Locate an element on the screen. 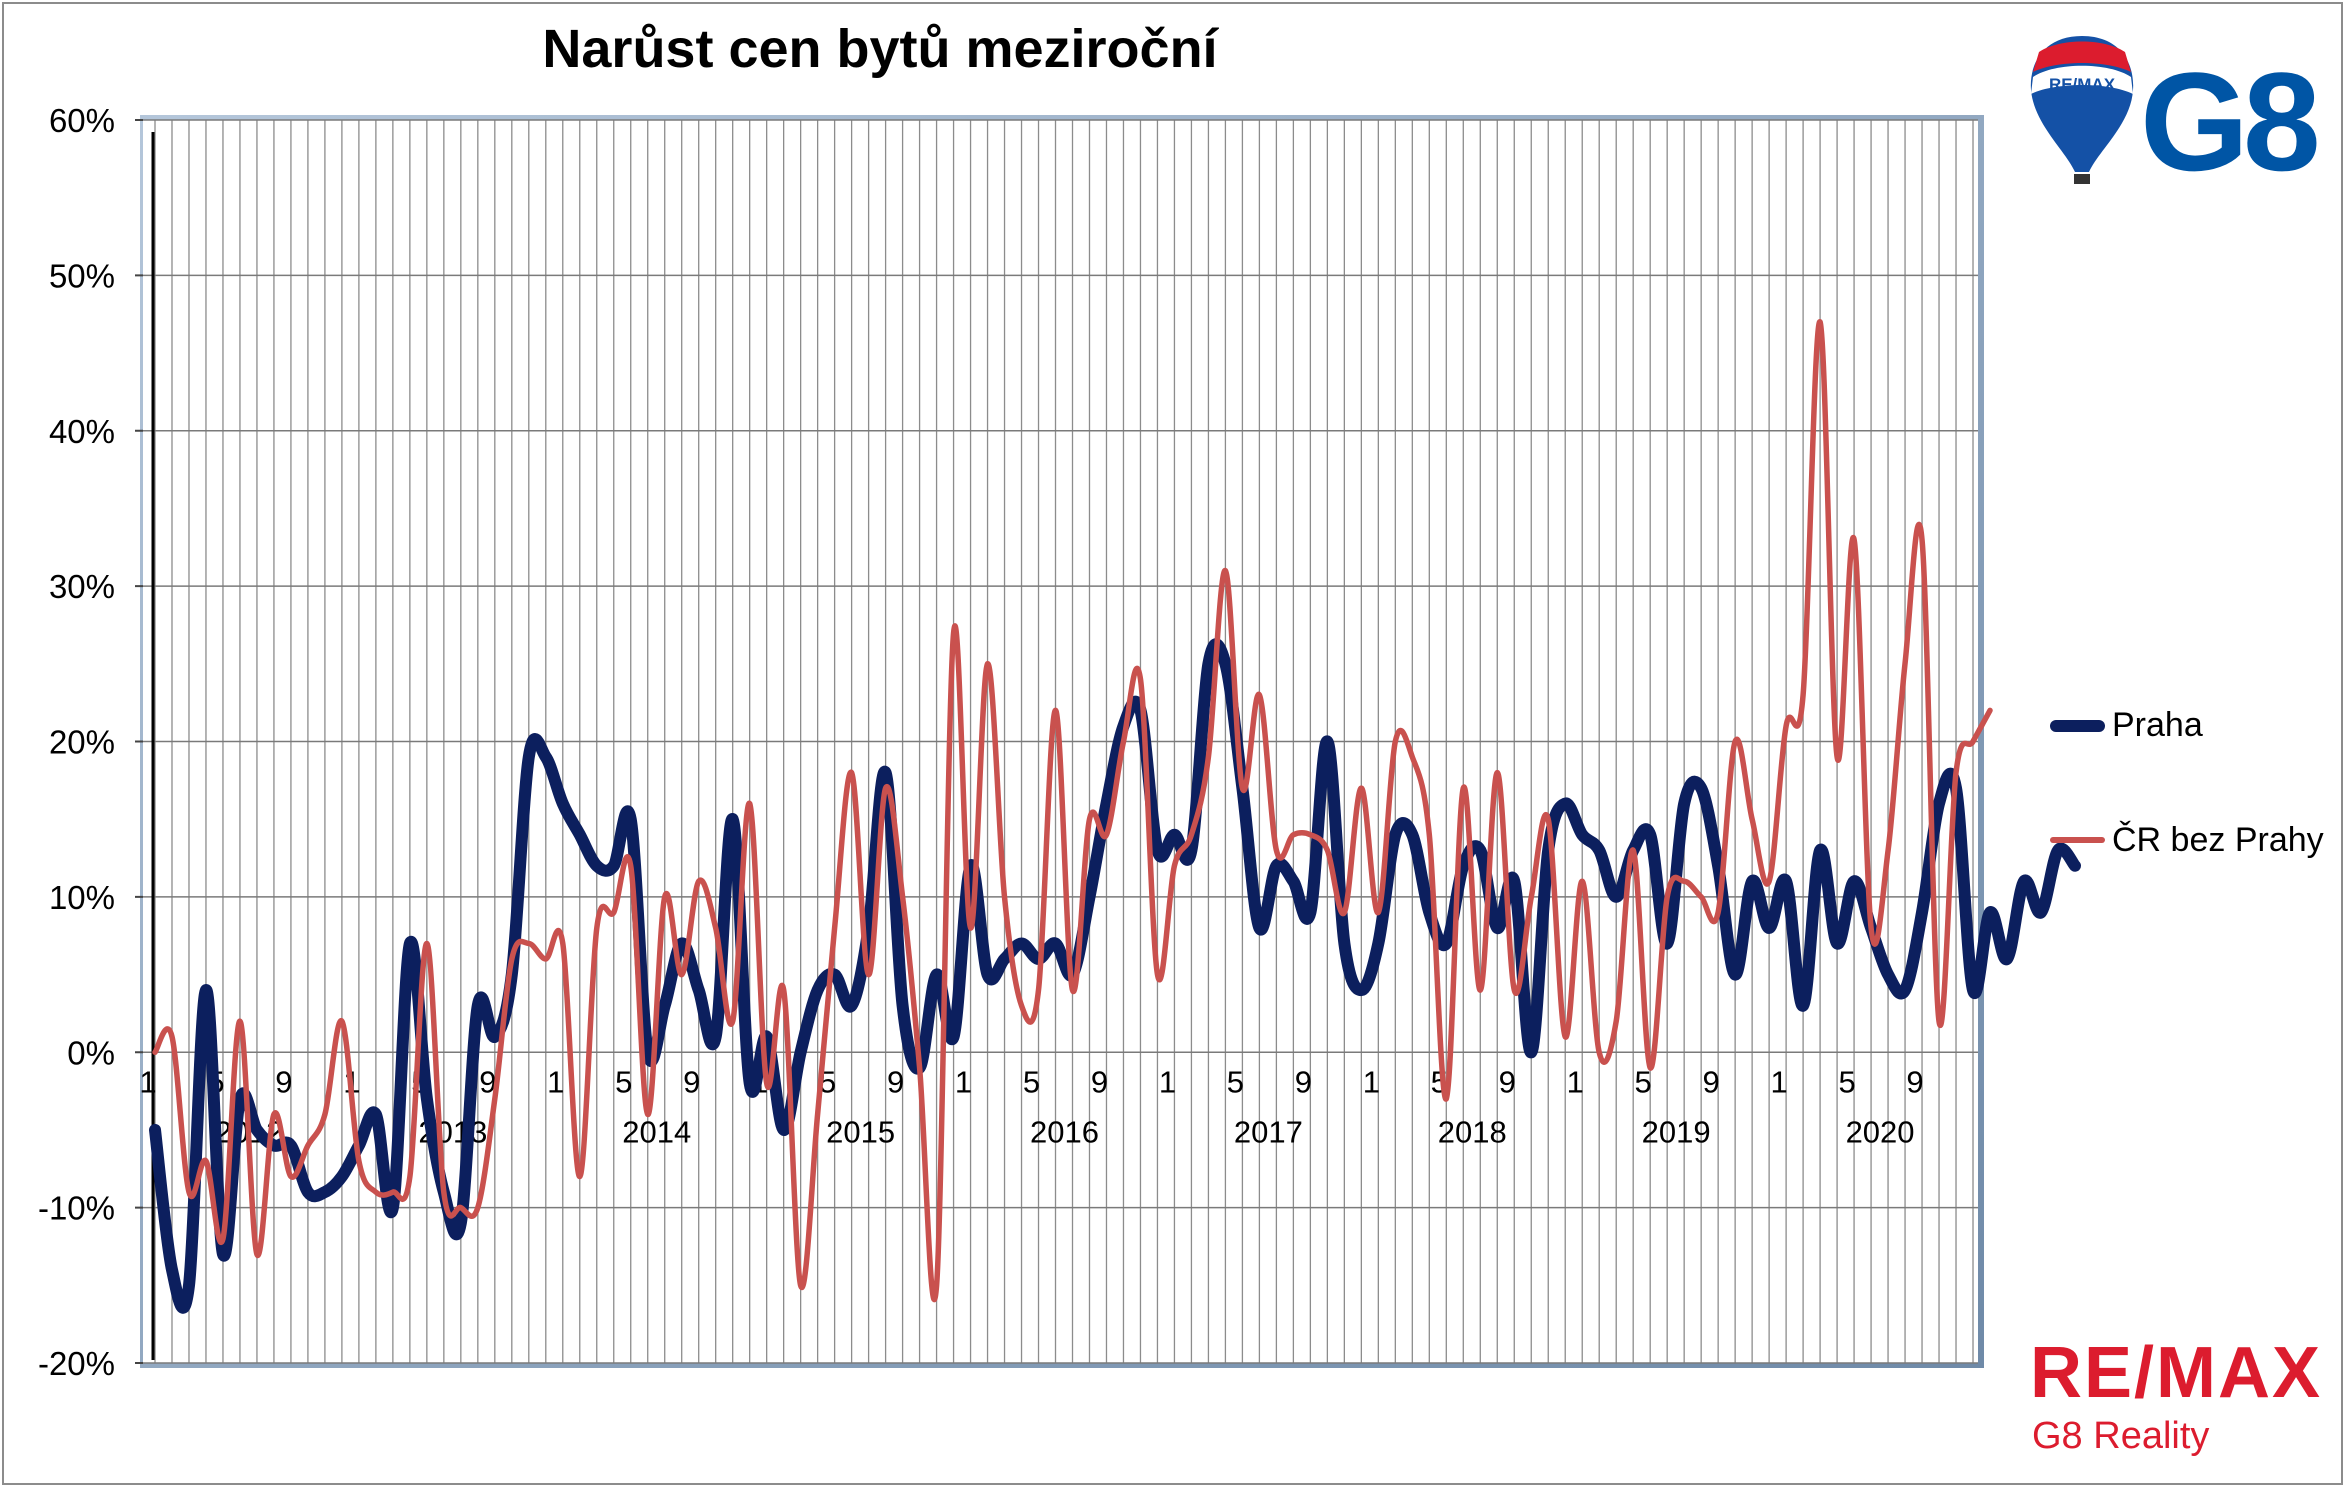  y-tick-label: 50% is located at coordinates (82, 275).